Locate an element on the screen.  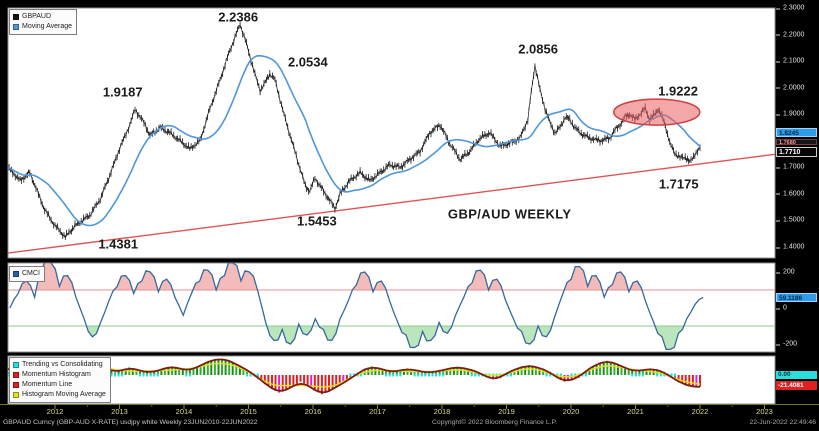
legend-item-gbpaud: GBPAUD is located at coordinates (42, 17).